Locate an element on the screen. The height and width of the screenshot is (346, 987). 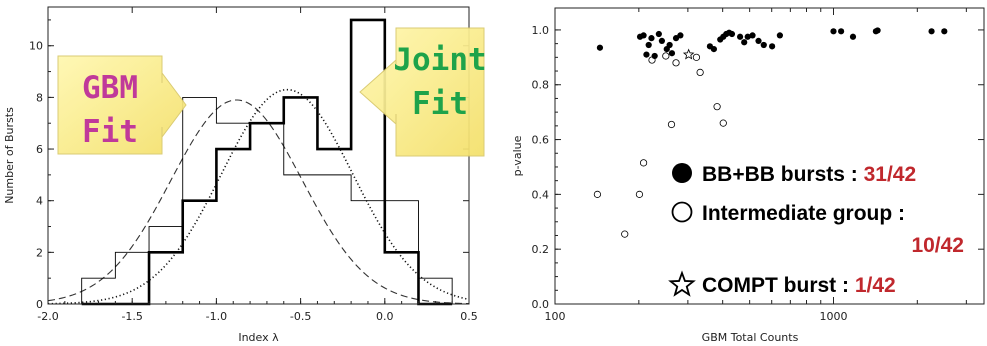
histogram-x-tick-label: -1.5 is located at coordinates (131, 316).